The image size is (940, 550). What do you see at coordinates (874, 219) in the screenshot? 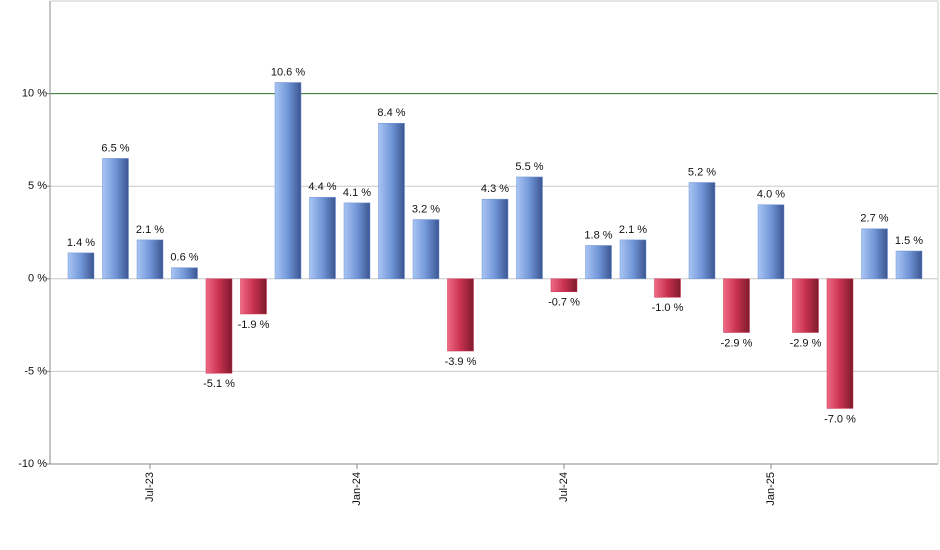
I see `data-label: 2.7 %` at bounding box center [874, 219].